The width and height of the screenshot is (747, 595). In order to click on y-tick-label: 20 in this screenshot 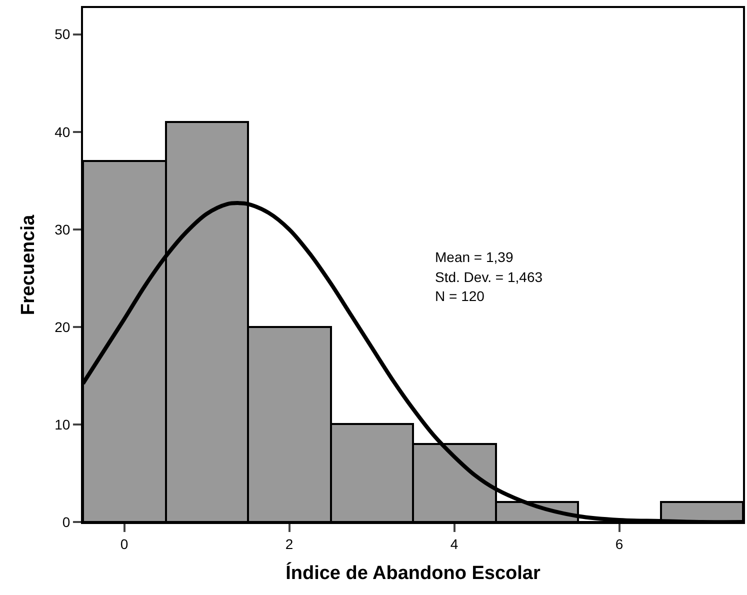, I will do `click(62, 326)`.